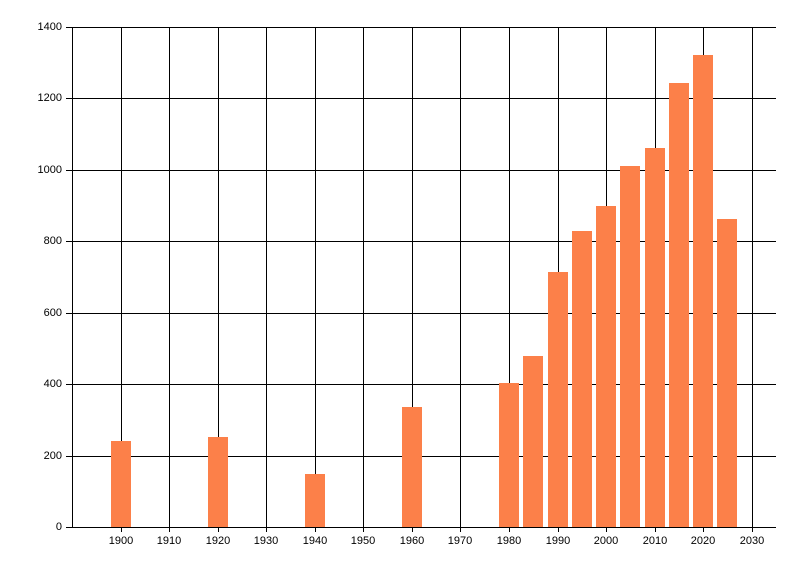 The height and width of the screenshot is (576, 800). What do you see at coordinates (509, 541) in the screenshot?
I see `x-tick-label: 1980` at bounding box center [509, 541].